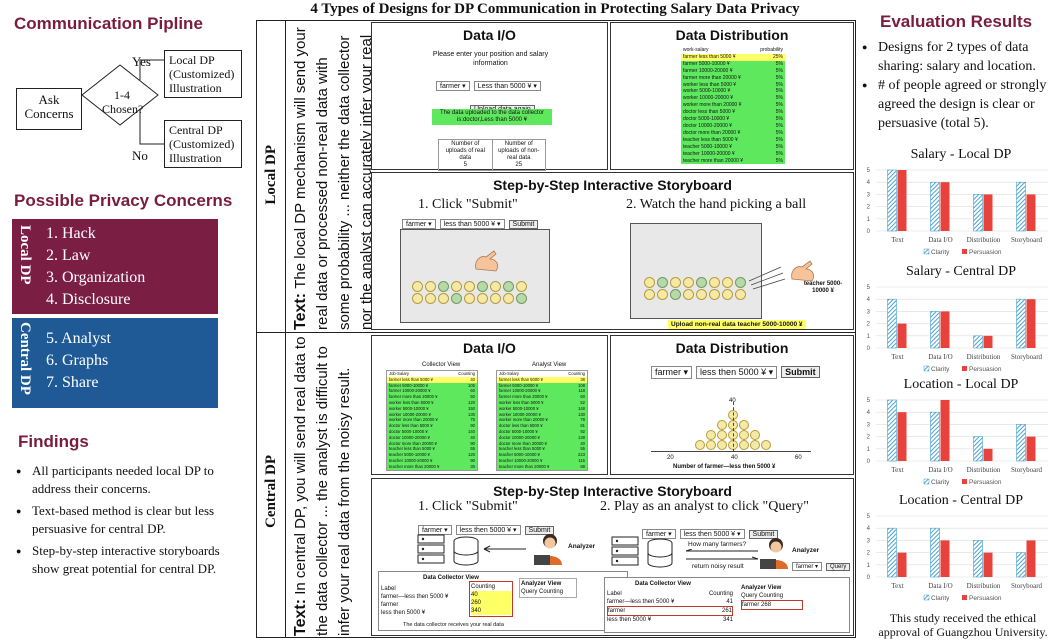 This screenshot has height=641, width=1056. Describe the element at coordinates (731, 451) in the screenshot. I see `x-axis` at that location.